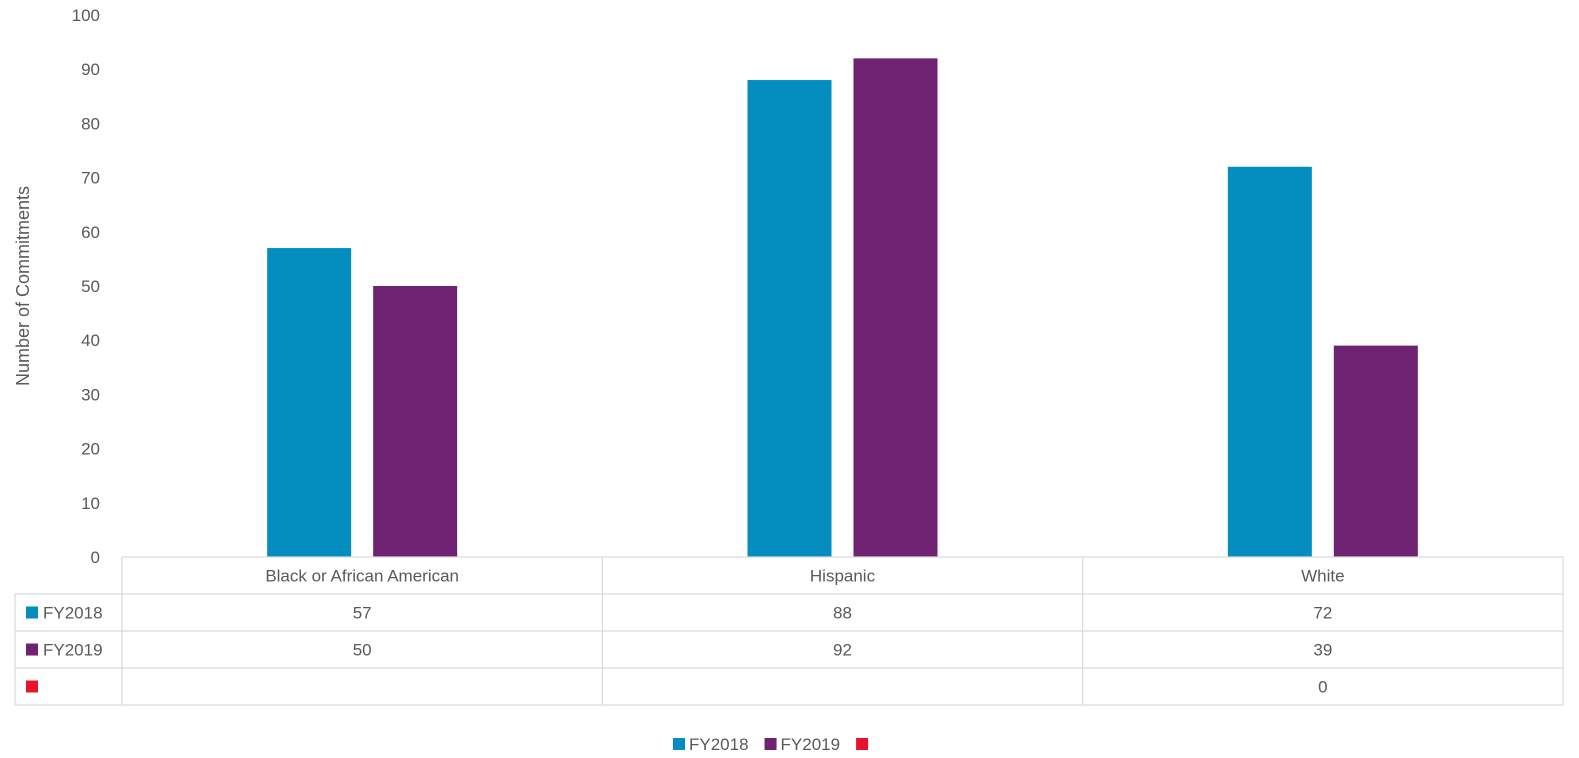 The image size is (1579, 758). Describe the element at coordinates (86, 15) in the screenshot. I see `y-tick-label: 100` at that location.